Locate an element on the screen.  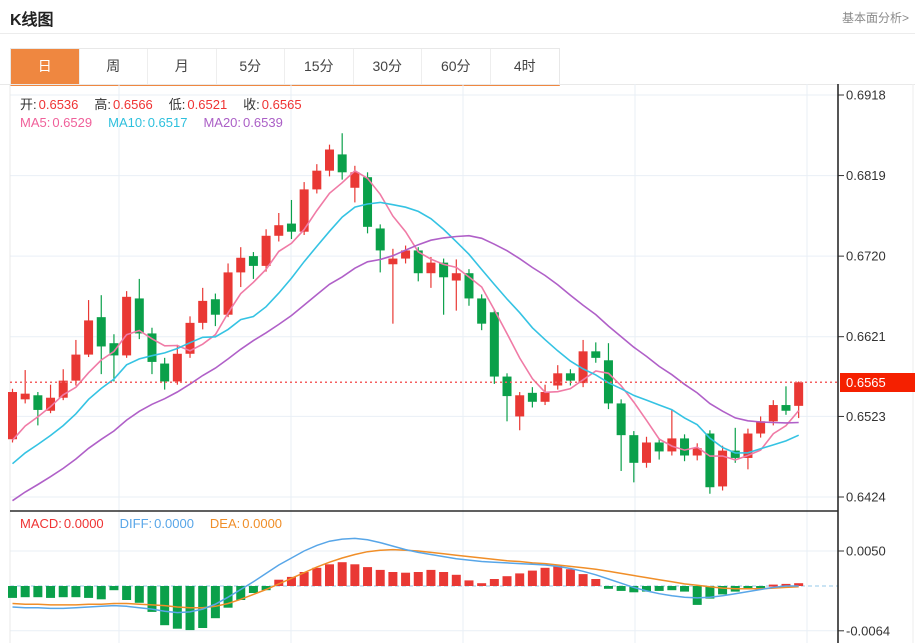
last-price-badge: 0.6565 is located at coordinates (877, 382).